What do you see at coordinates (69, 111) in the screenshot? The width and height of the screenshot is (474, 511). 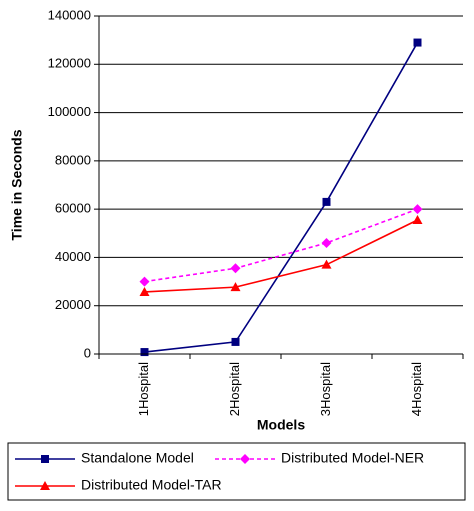 I see `y-tick-label: 100000` at bounding box center [69, 111].